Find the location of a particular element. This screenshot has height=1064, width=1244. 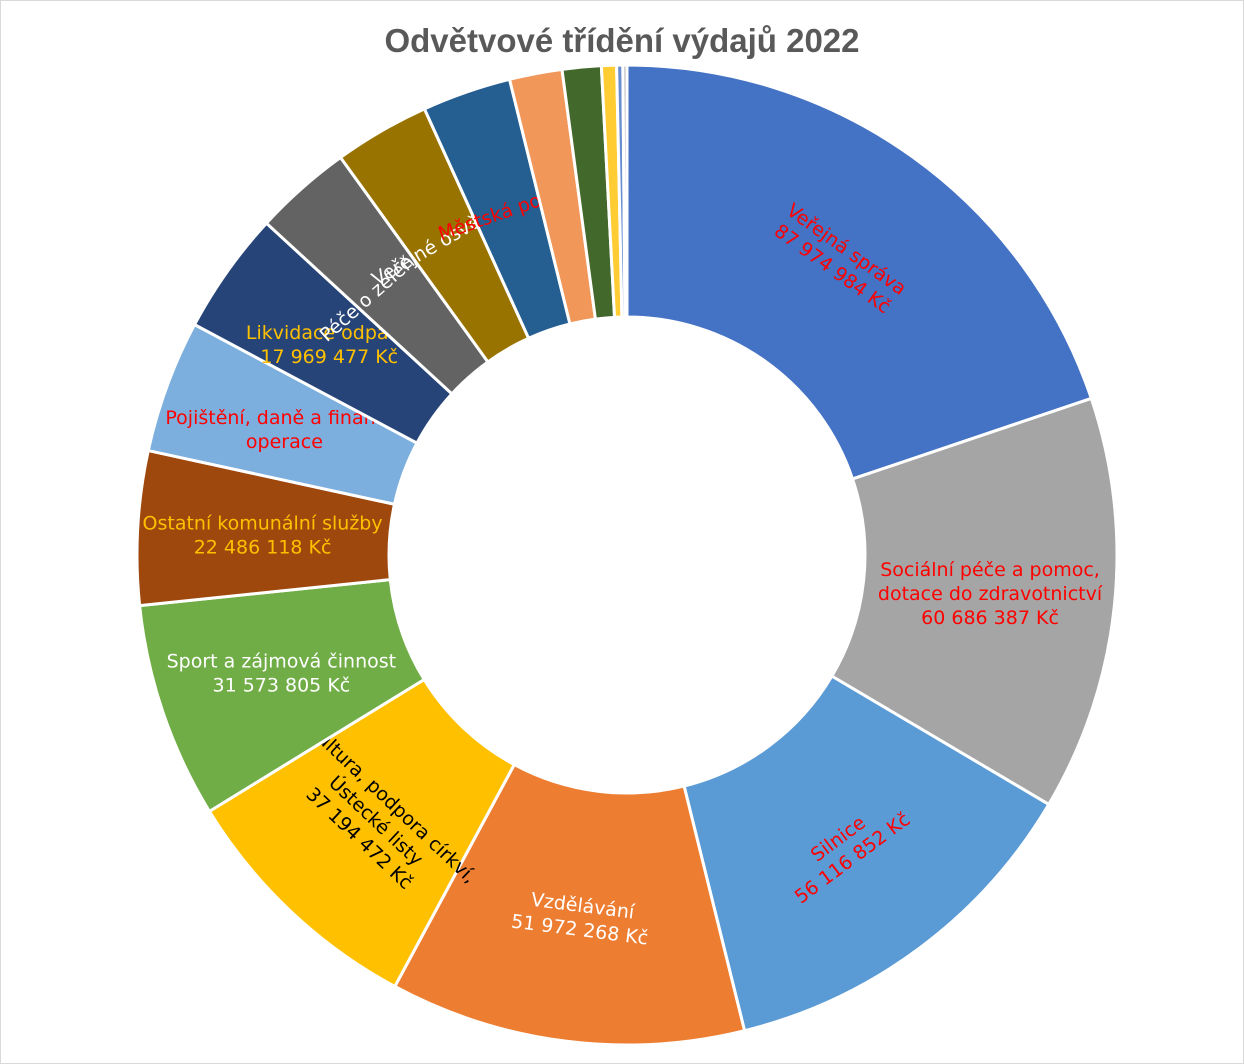

slice-label-5: Sport a zájmová činnost 31 573 805 Kč is located at coordinates (281, 673).